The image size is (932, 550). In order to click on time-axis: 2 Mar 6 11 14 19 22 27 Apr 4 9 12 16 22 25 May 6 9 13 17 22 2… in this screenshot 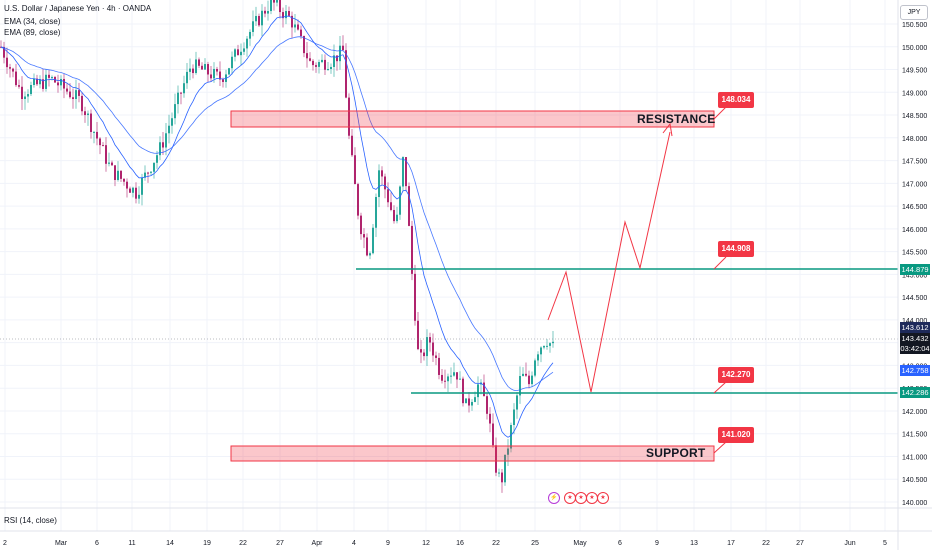, I will do `click(445, 543)`.